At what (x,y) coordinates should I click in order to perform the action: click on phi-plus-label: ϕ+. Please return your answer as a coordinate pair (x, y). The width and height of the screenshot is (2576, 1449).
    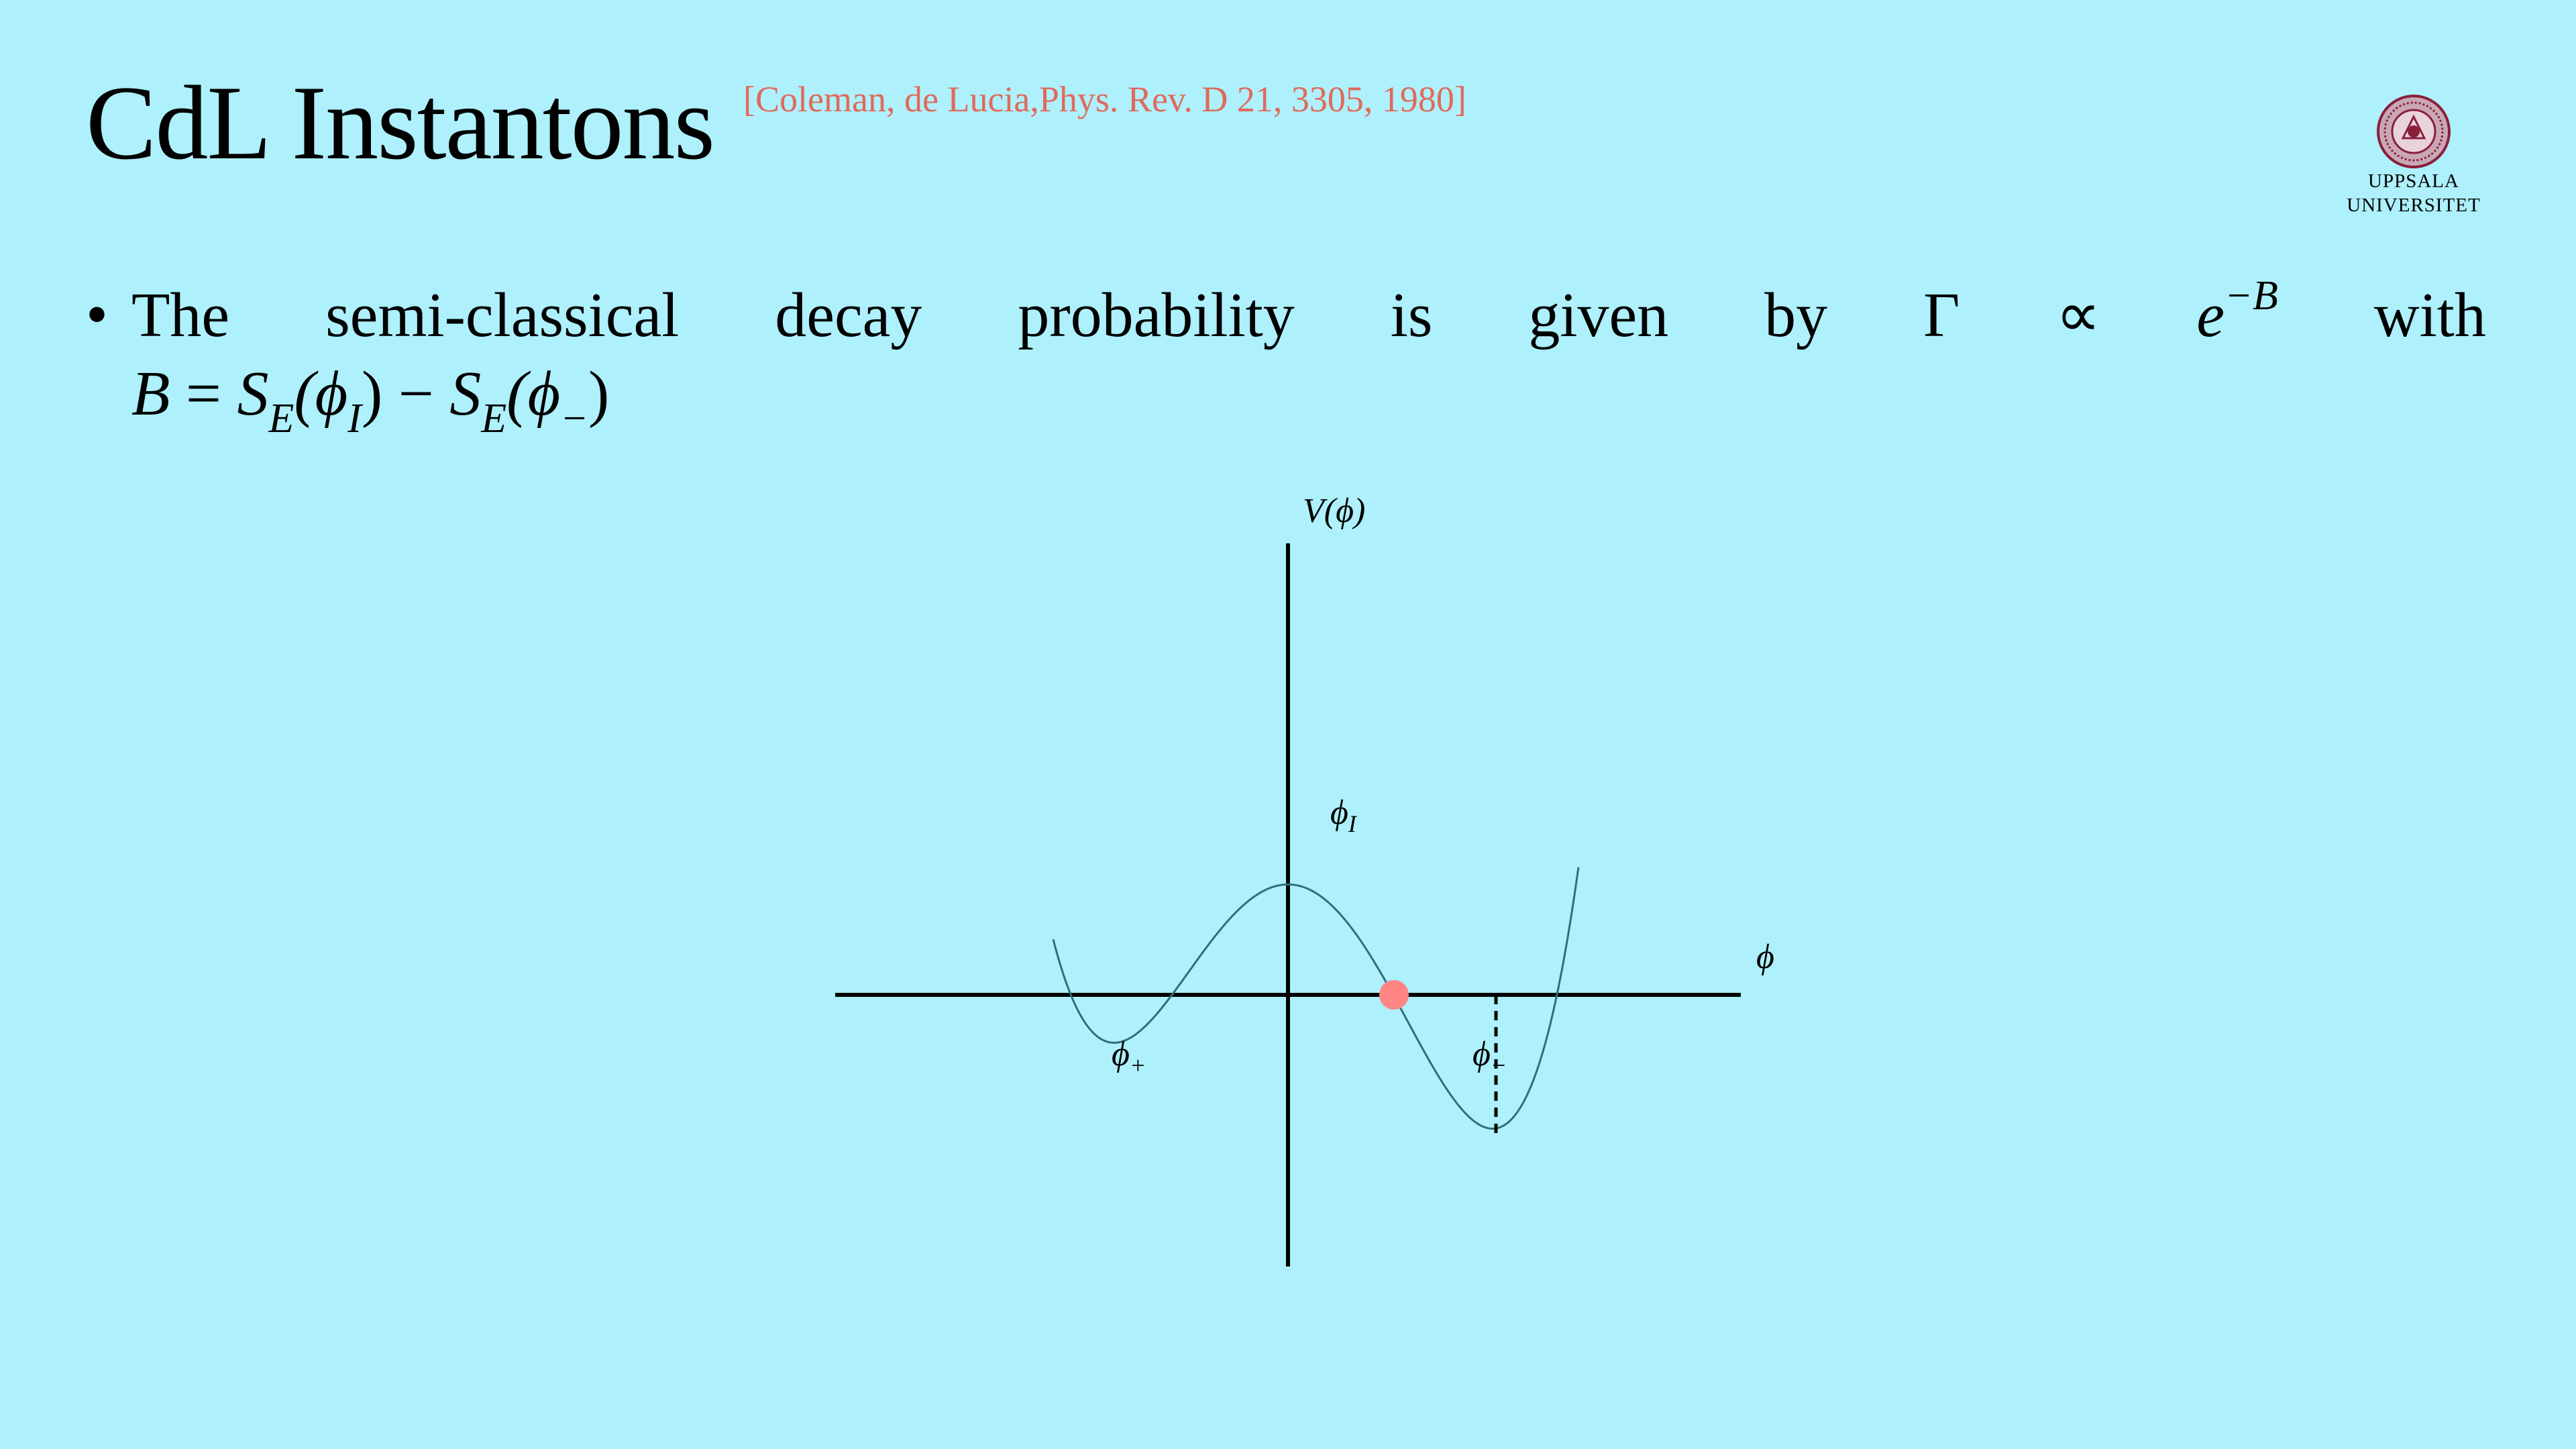
    Looking at the image, I should click on (1129, 1057).